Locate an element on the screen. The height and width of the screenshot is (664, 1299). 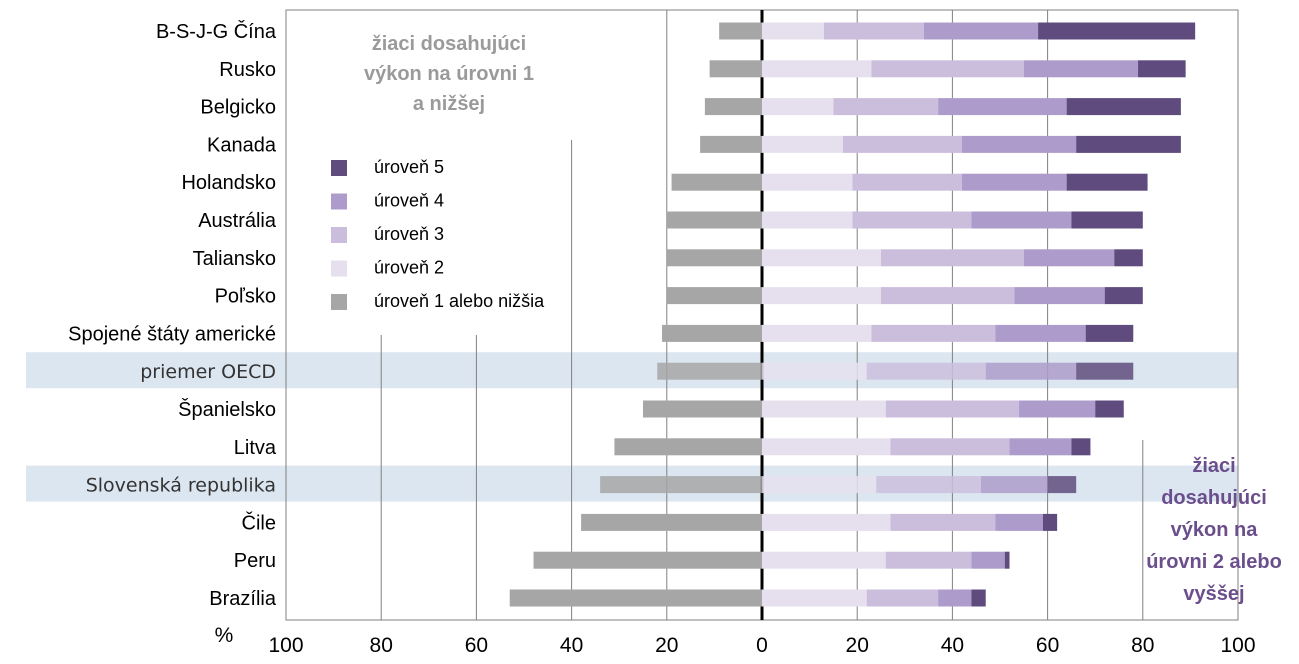
bar-uroven-2-priemer-oecd is located at coordinates (814, 371).